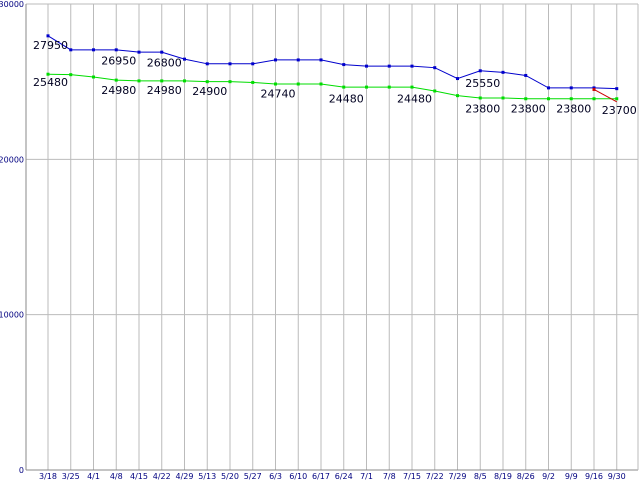  What do you see at coordinates (366, 476) in the screenshot?
I see `x-tick-label: 7/1` at bounding box center [366, 476].